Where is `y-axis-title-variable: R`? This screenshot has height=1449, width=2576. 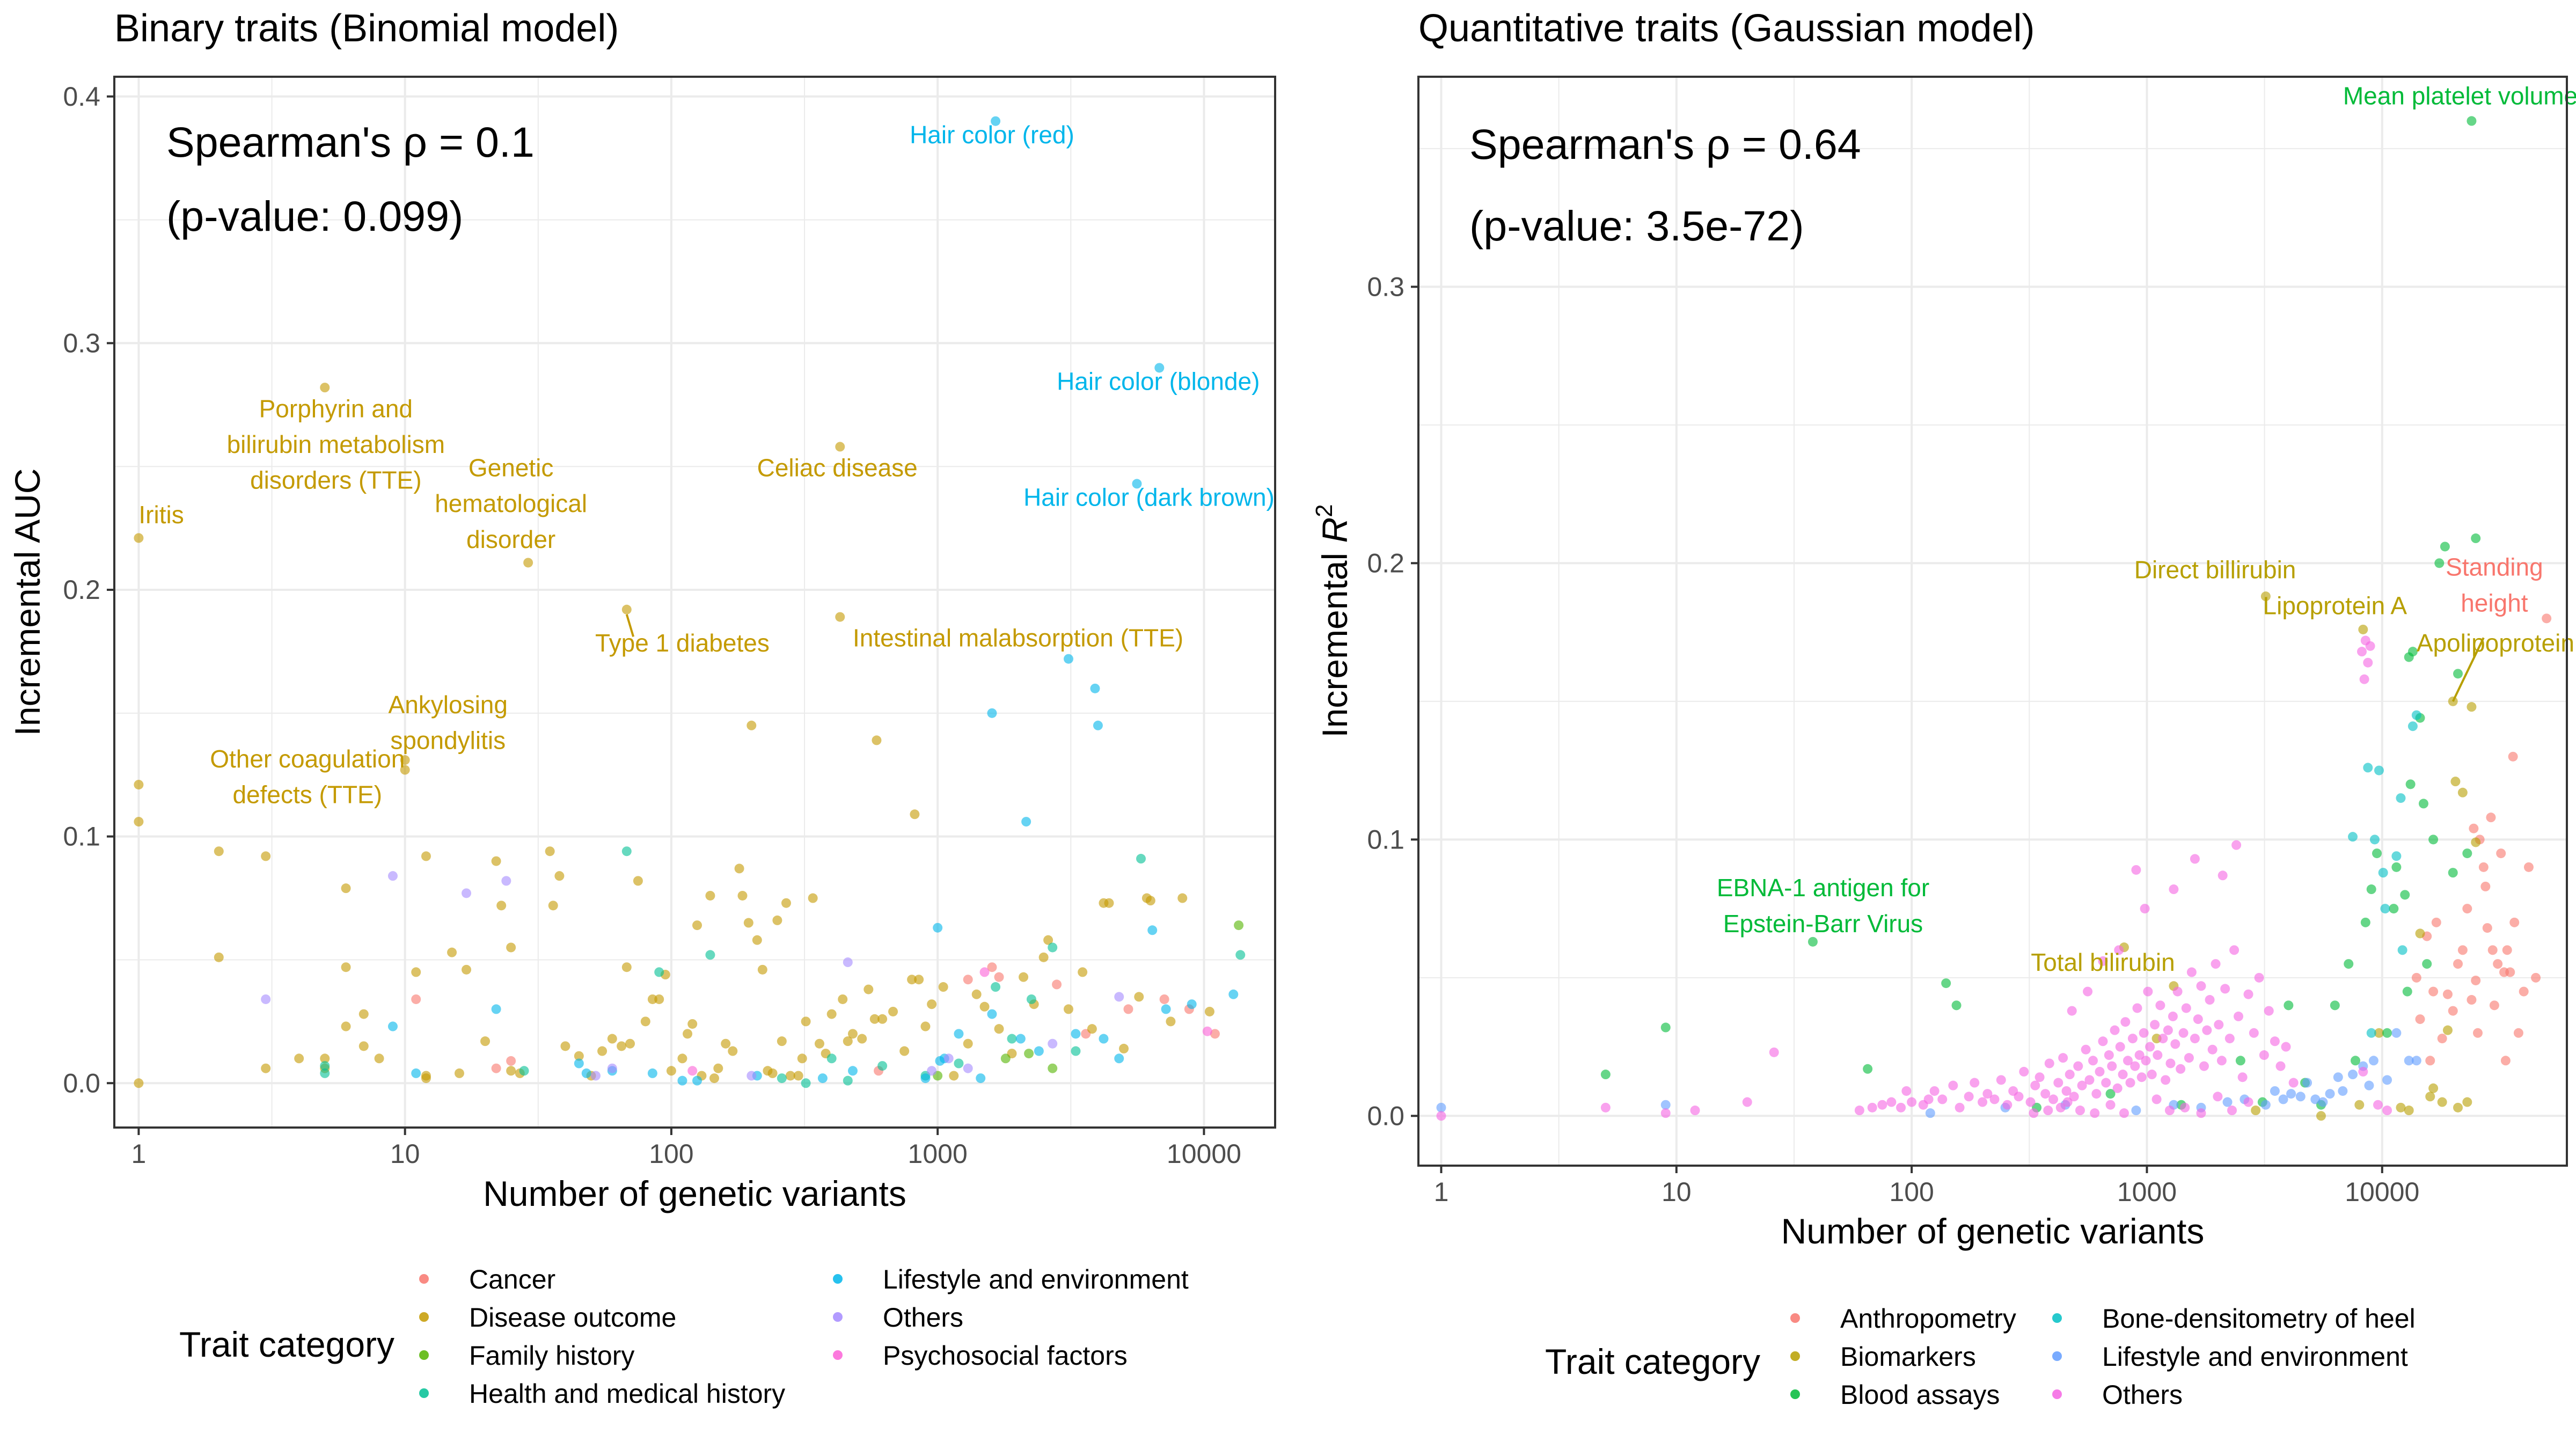
y-axis-title-variable: R is located at coordinates (1335, 530).